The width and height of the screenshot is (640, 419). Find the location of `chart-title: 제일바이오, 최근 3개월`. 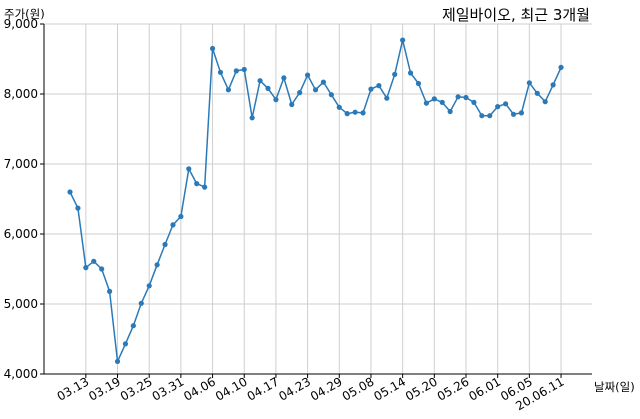

chart-title: 제일바이오, 최근 3개월 is located at coordinates (516, 15).